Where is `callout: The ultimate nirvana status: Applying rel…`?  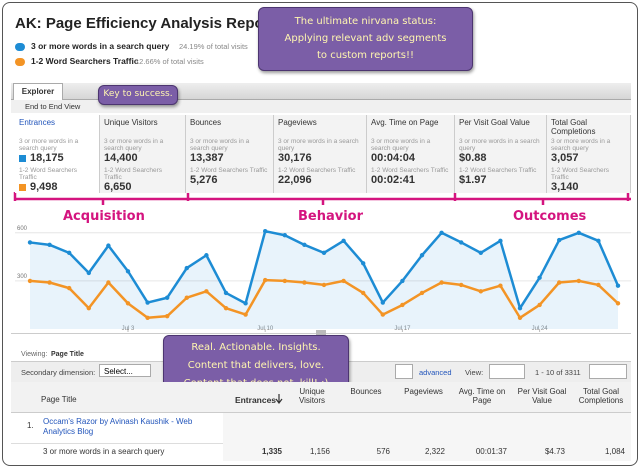 callout: The ultimate nirvana status: Applying rel… is located at coordinates (365, 39).